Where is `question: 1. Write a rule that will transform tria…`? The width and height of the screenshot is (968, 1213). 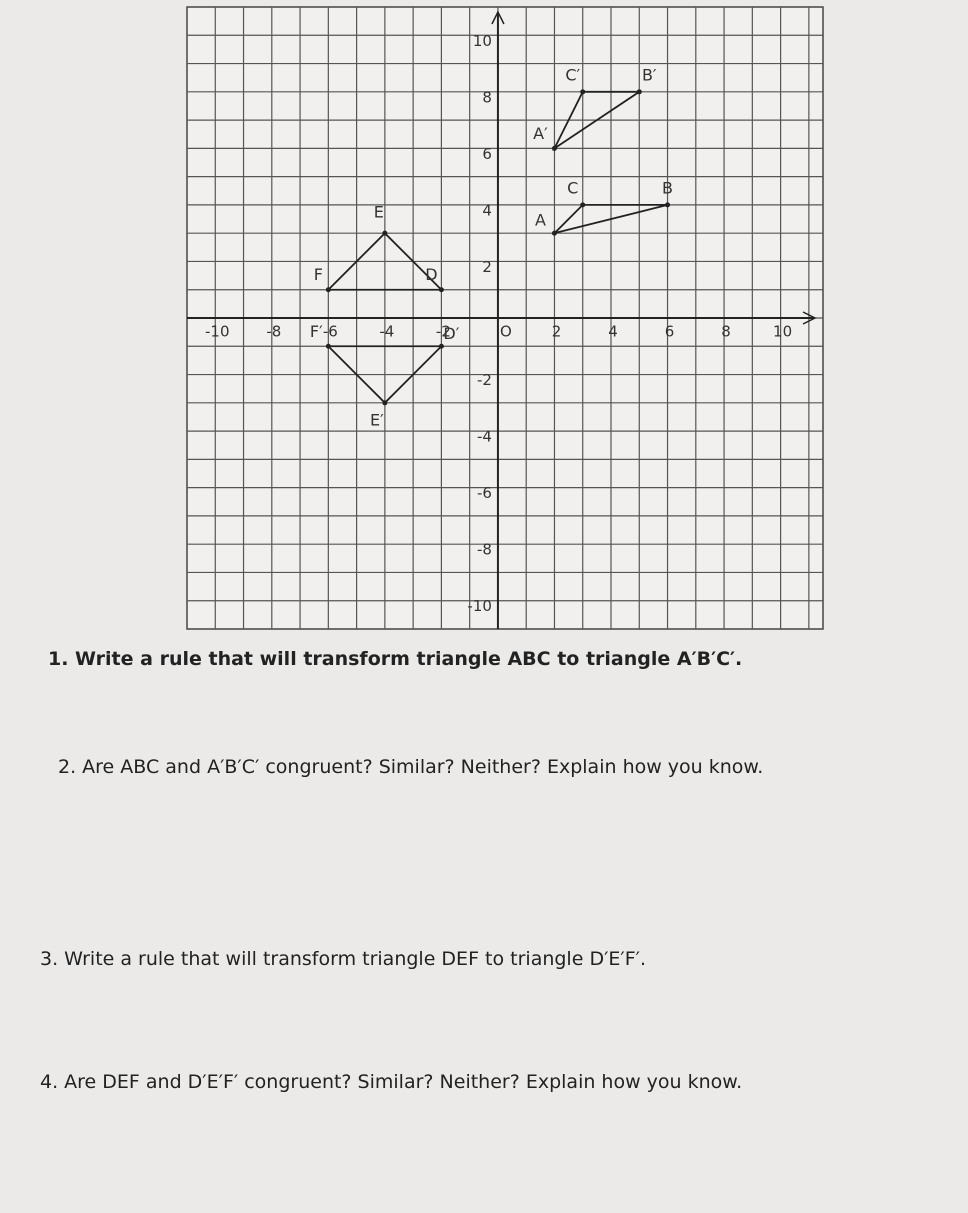
question: 1. Write a rule that will transform tria… is located at coordinates (395, 659).